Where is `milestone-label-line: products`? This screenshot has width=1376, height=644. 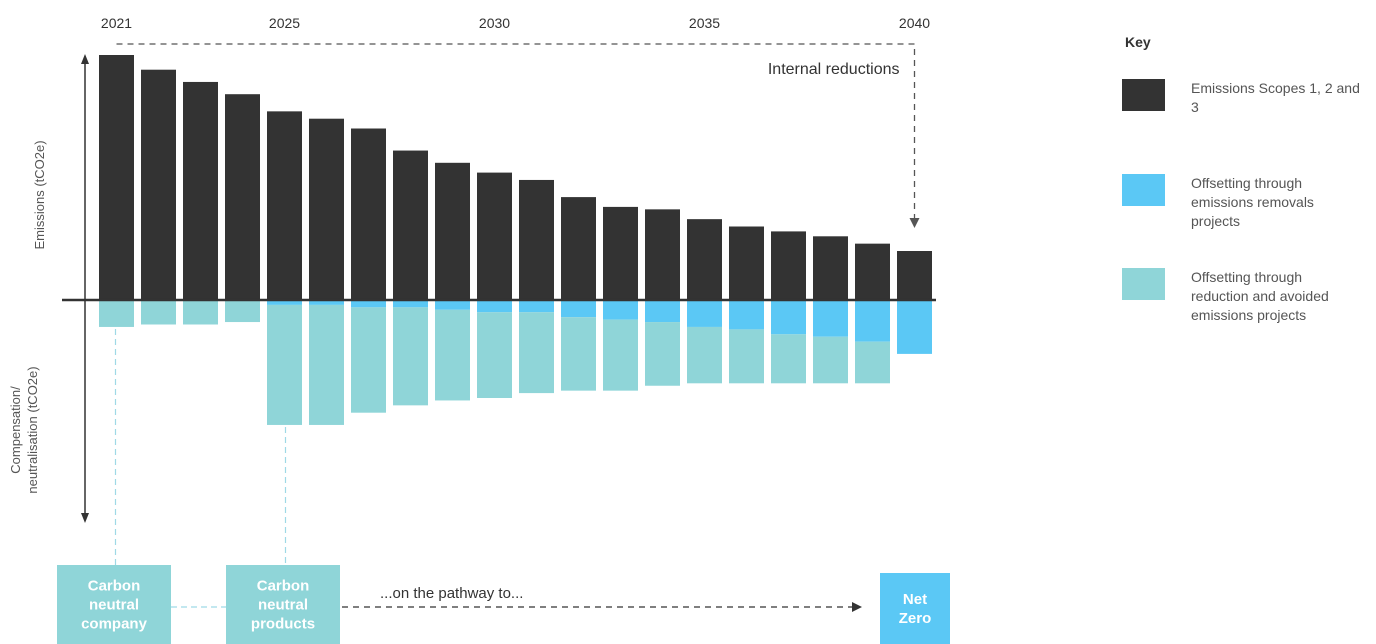 milestone-label-line: products is located at coordinates (283, 624).